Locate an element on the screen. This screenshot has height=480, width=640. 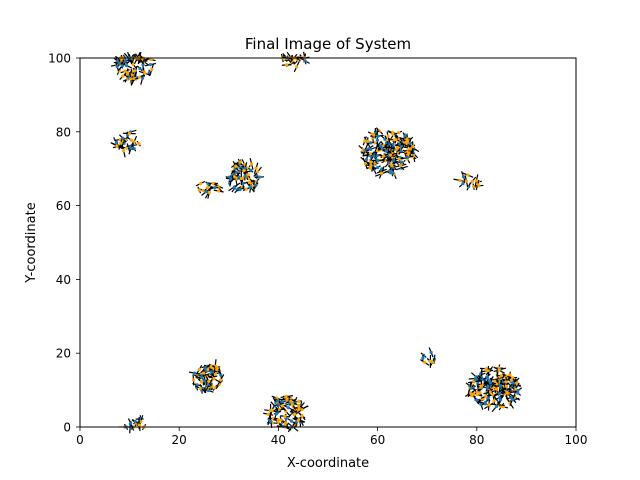
x-tick-label: 0 is located at coordinates (80, 440).